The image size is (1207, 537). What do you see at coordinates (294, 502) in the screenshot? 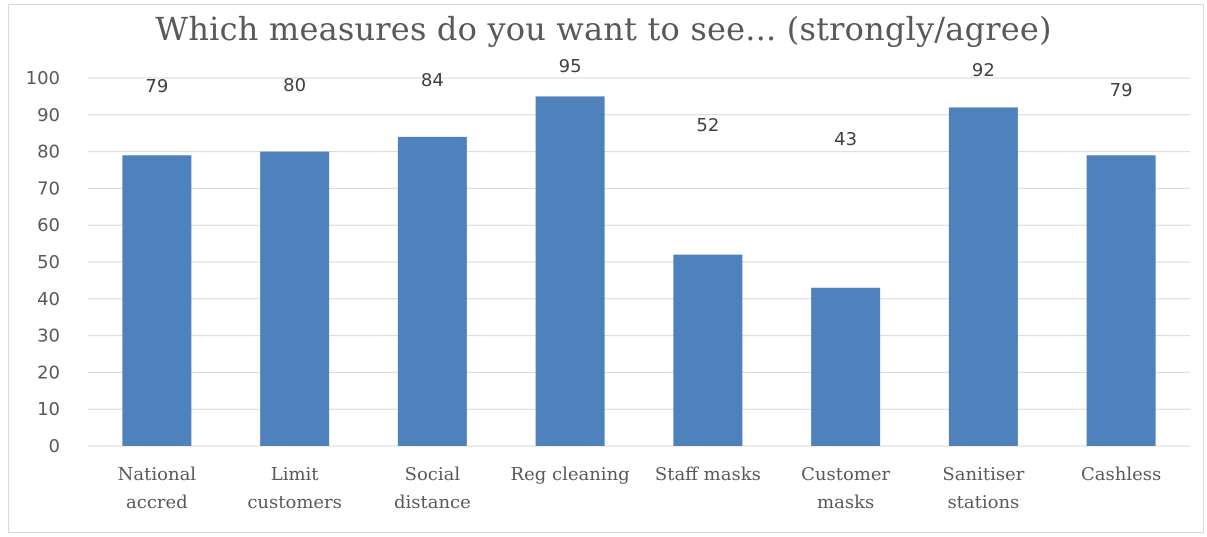
I see `x-tick-label: customers` at bounding box center [294, 502].